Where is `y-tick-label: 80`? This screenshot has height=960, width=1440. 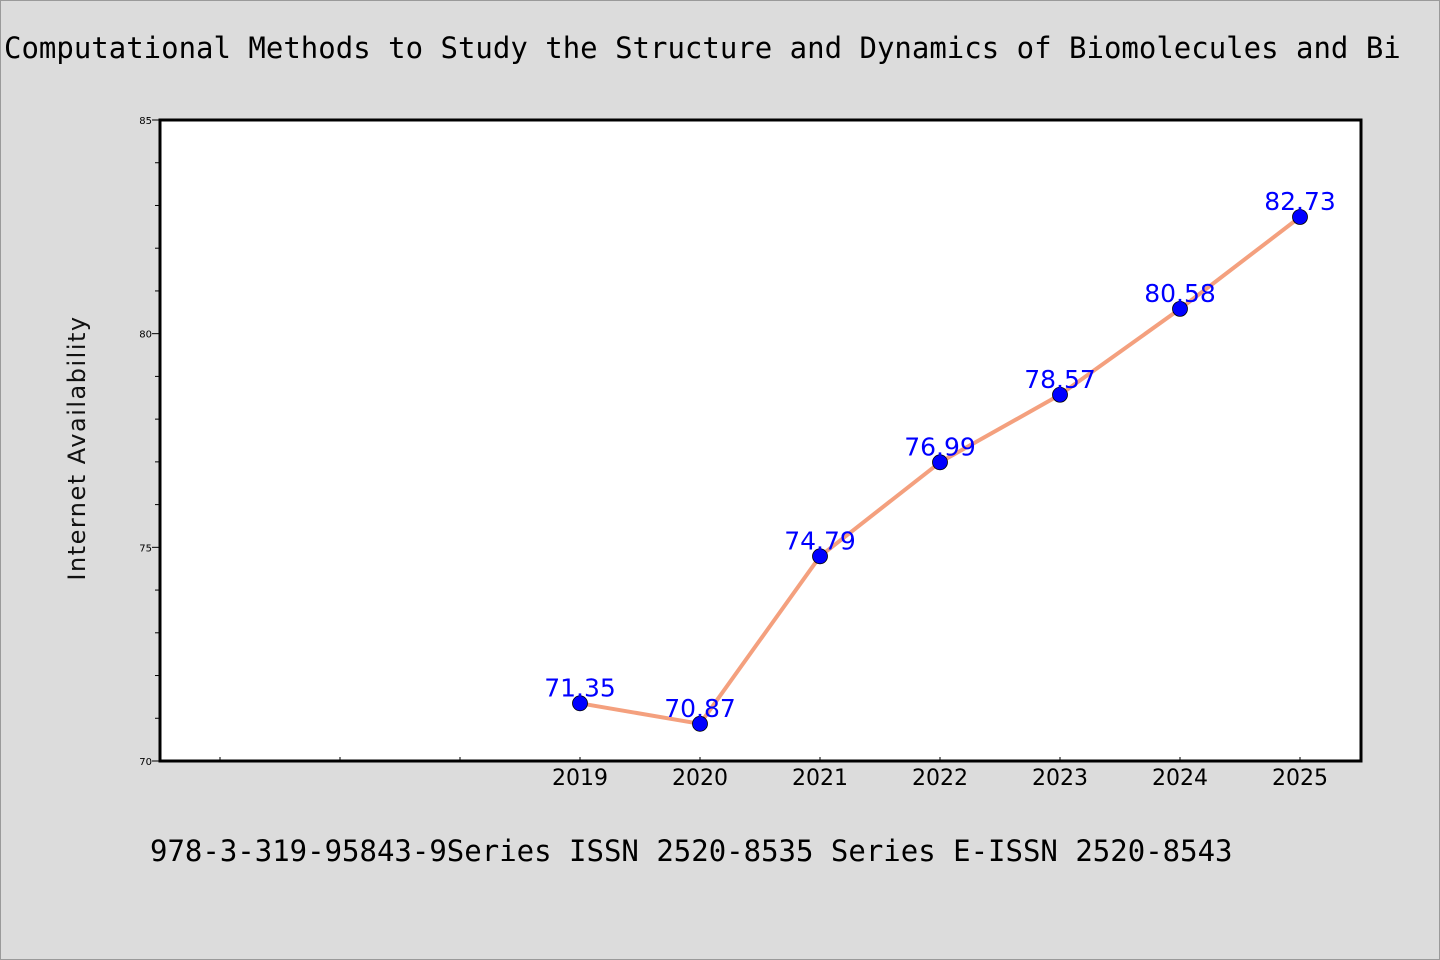
y-tick-label: 80 is located at coordinates (145, 335).